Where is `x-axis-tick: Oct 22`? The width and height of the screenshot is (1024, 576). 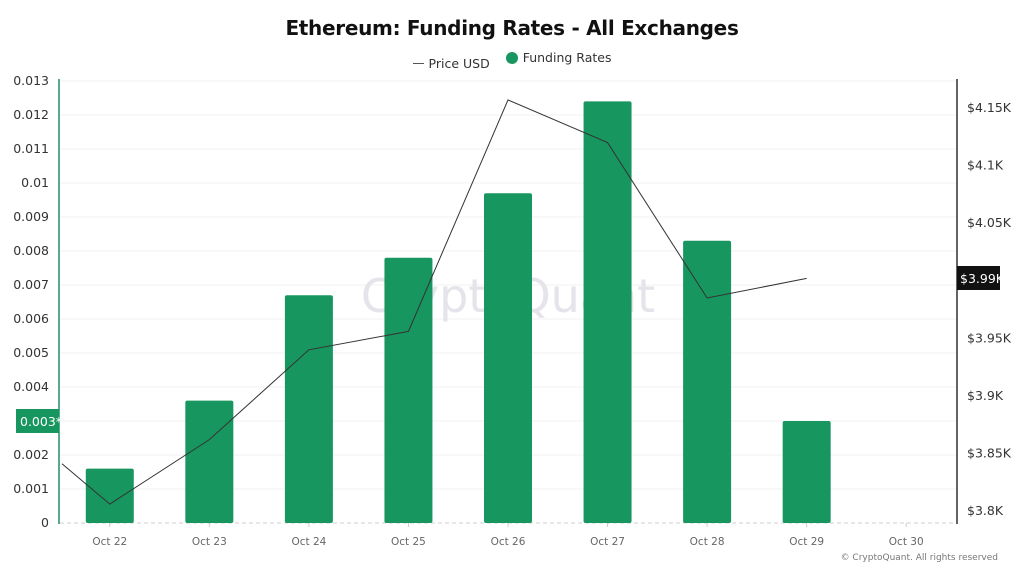
x-axis-tick: Oct 22 is located at coordinates (109, 542).